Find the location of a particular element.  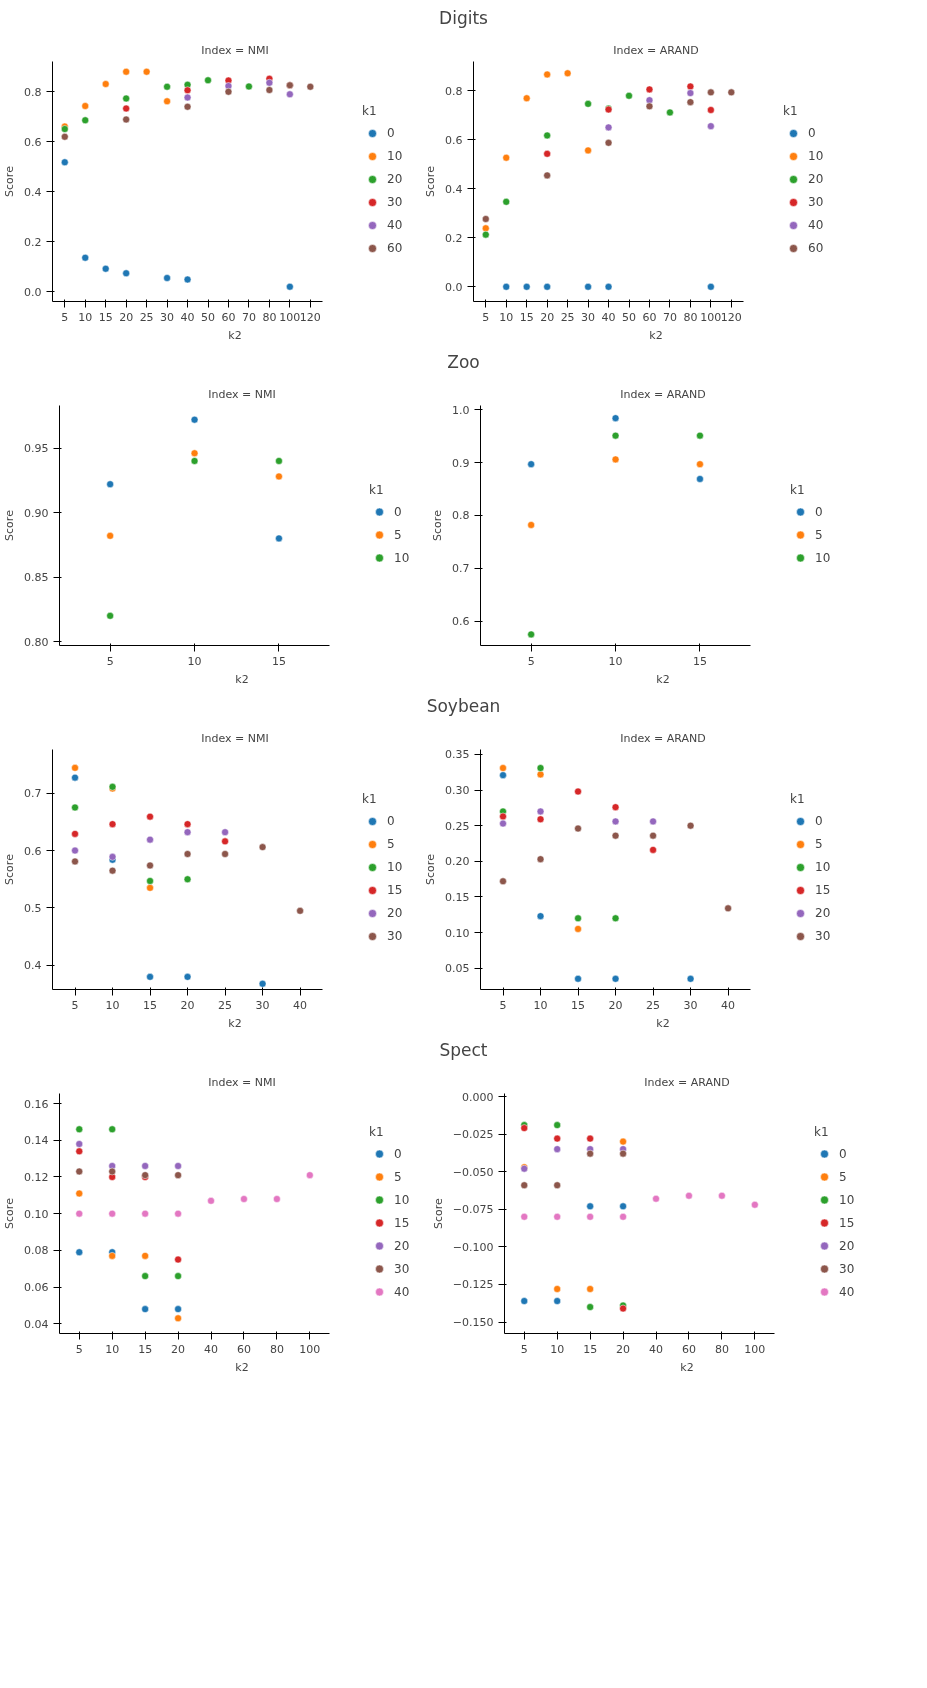

y-tick-label: 0.8 is located at coordinates (461, 516).